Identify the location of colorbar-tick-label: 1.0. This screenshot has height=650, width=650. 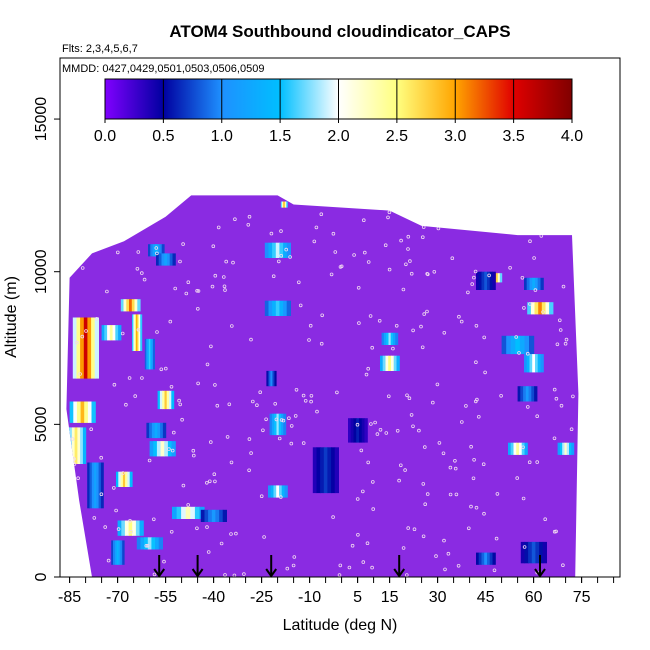
(222, 136).